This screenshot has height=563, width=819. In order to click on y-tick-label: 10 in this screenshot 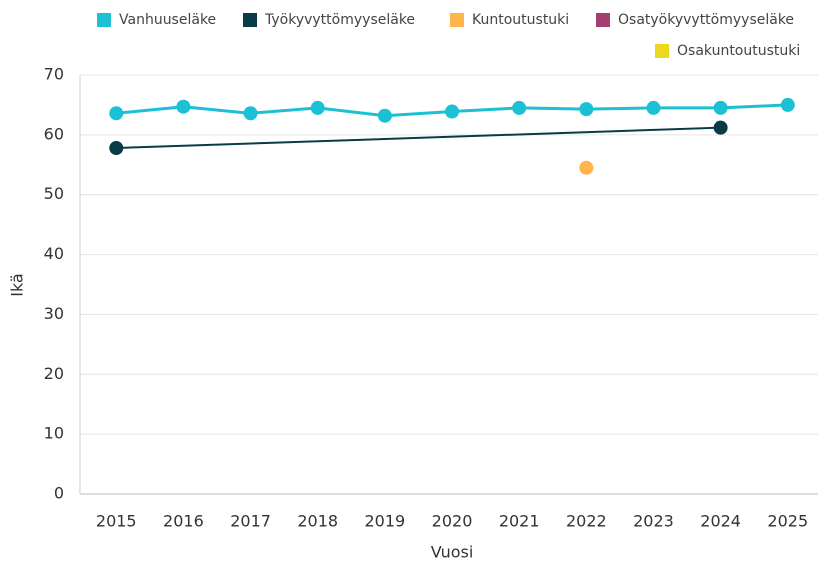, I will do `click(54, 433)`.